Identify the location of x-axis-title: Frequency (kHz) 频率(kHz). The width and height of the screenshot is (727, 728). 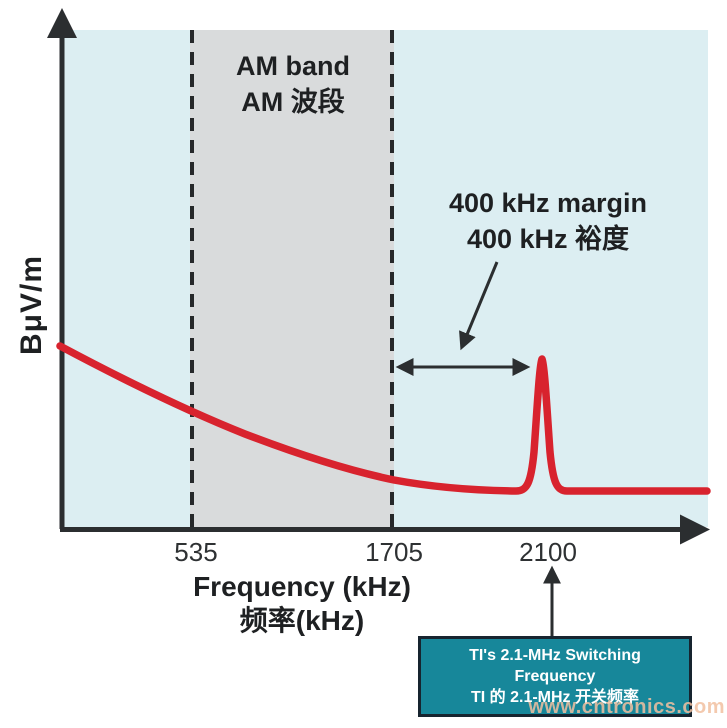
(302, 604).